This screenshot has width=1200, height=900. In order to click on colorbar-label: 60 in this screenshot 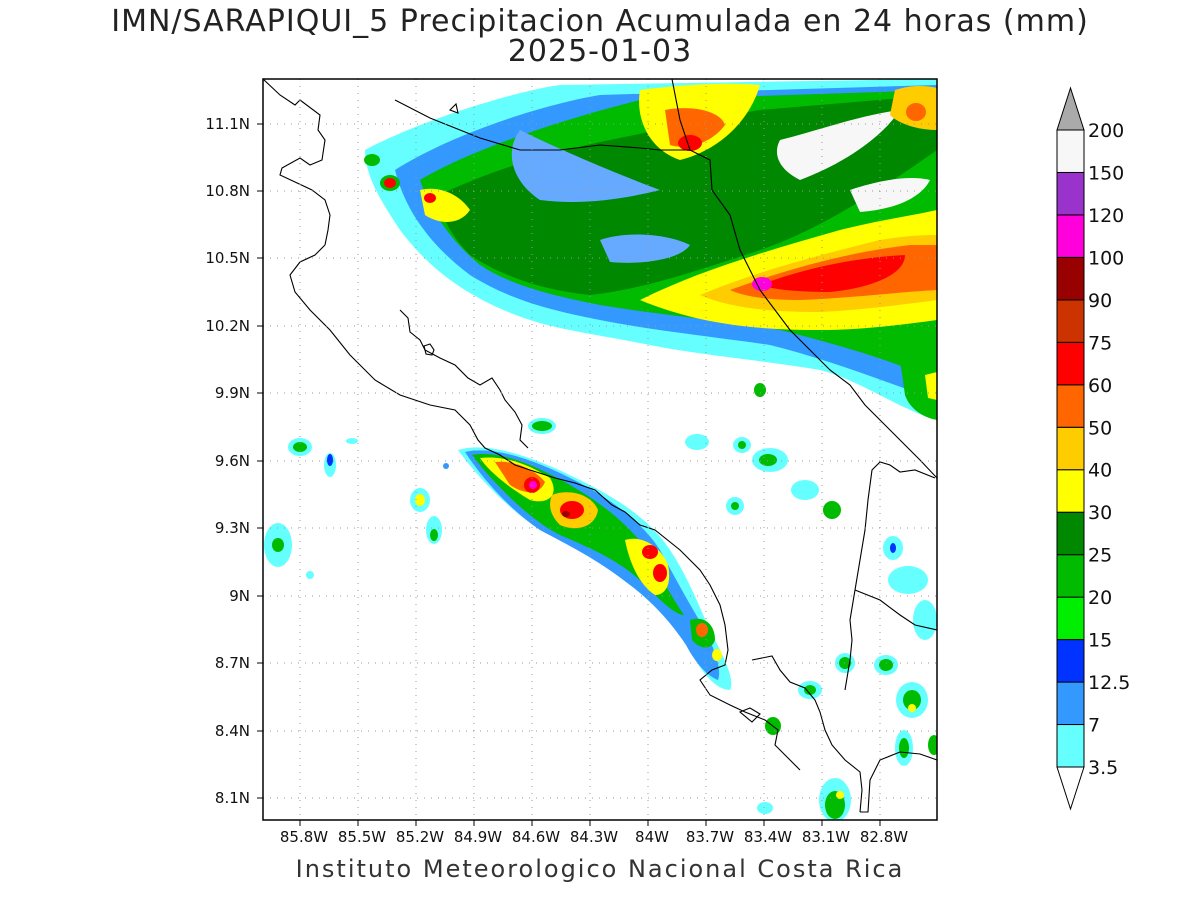, I will do `click(1100, 386)`.